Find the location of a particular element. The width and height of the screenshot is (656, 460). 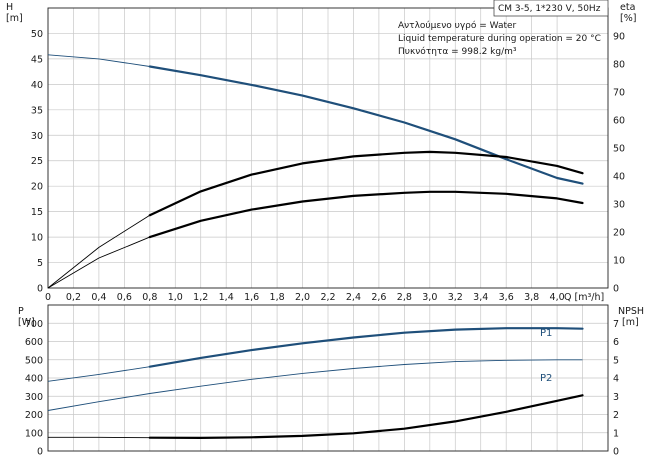

density-line: Πυκνότητα = 998.2 kg/m³ is located at coordinates (457, 51).